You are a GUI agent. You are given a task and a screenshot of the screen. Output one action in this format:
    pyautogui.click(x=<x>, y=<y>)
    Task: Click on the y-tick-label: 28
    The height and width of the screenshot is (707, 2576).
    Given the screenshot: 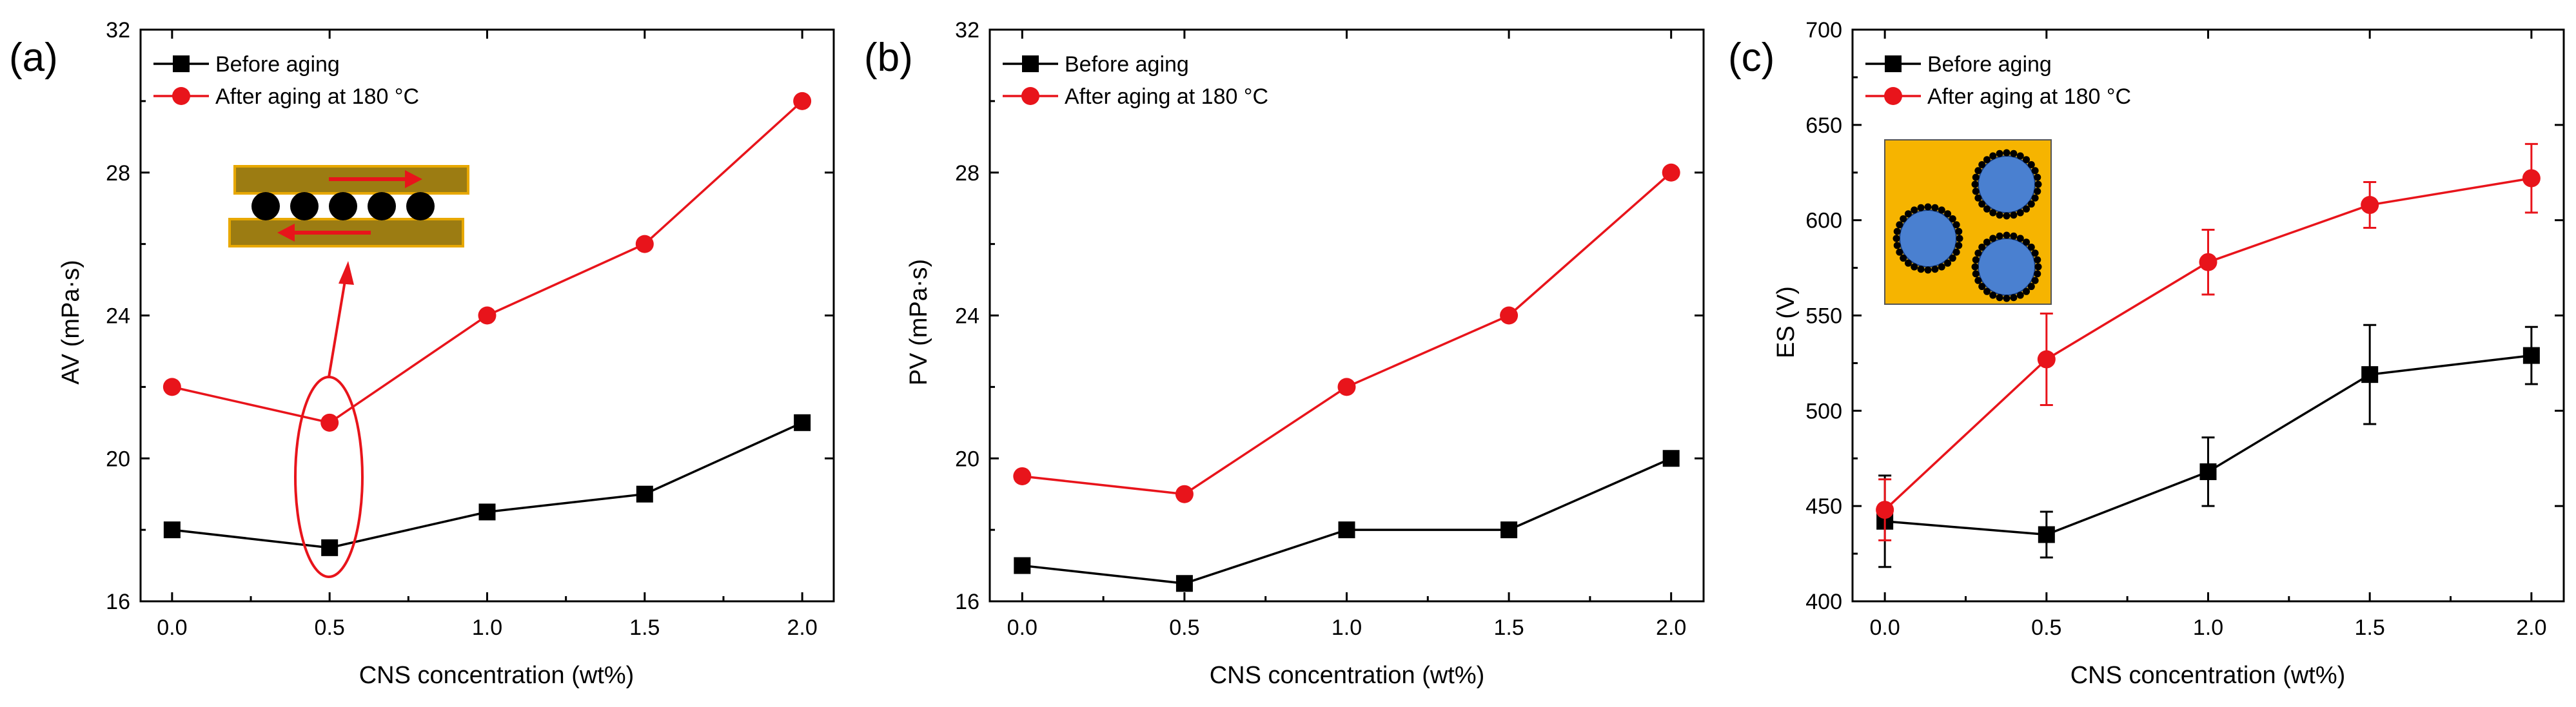 What is the action you would take?
    pyautogui.click(x=118, y=173)
    